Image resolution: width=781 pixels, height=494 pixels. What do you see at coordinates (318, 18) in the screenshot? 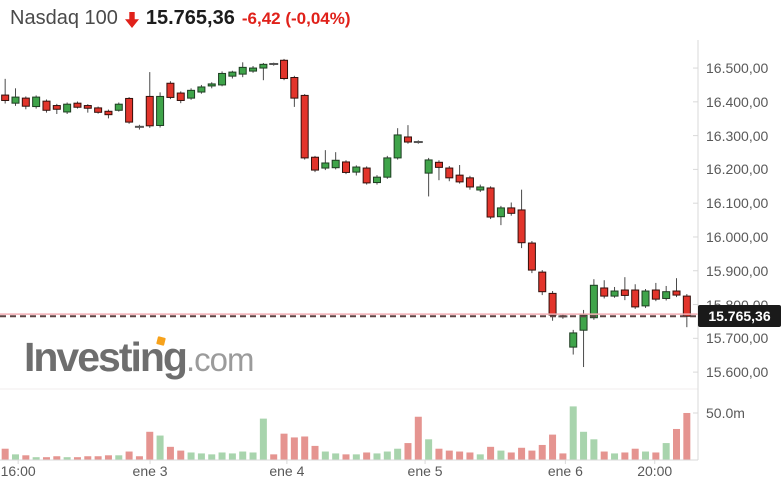
I see `change-percent: (-0,04%)` at bounding box center [318, 18].